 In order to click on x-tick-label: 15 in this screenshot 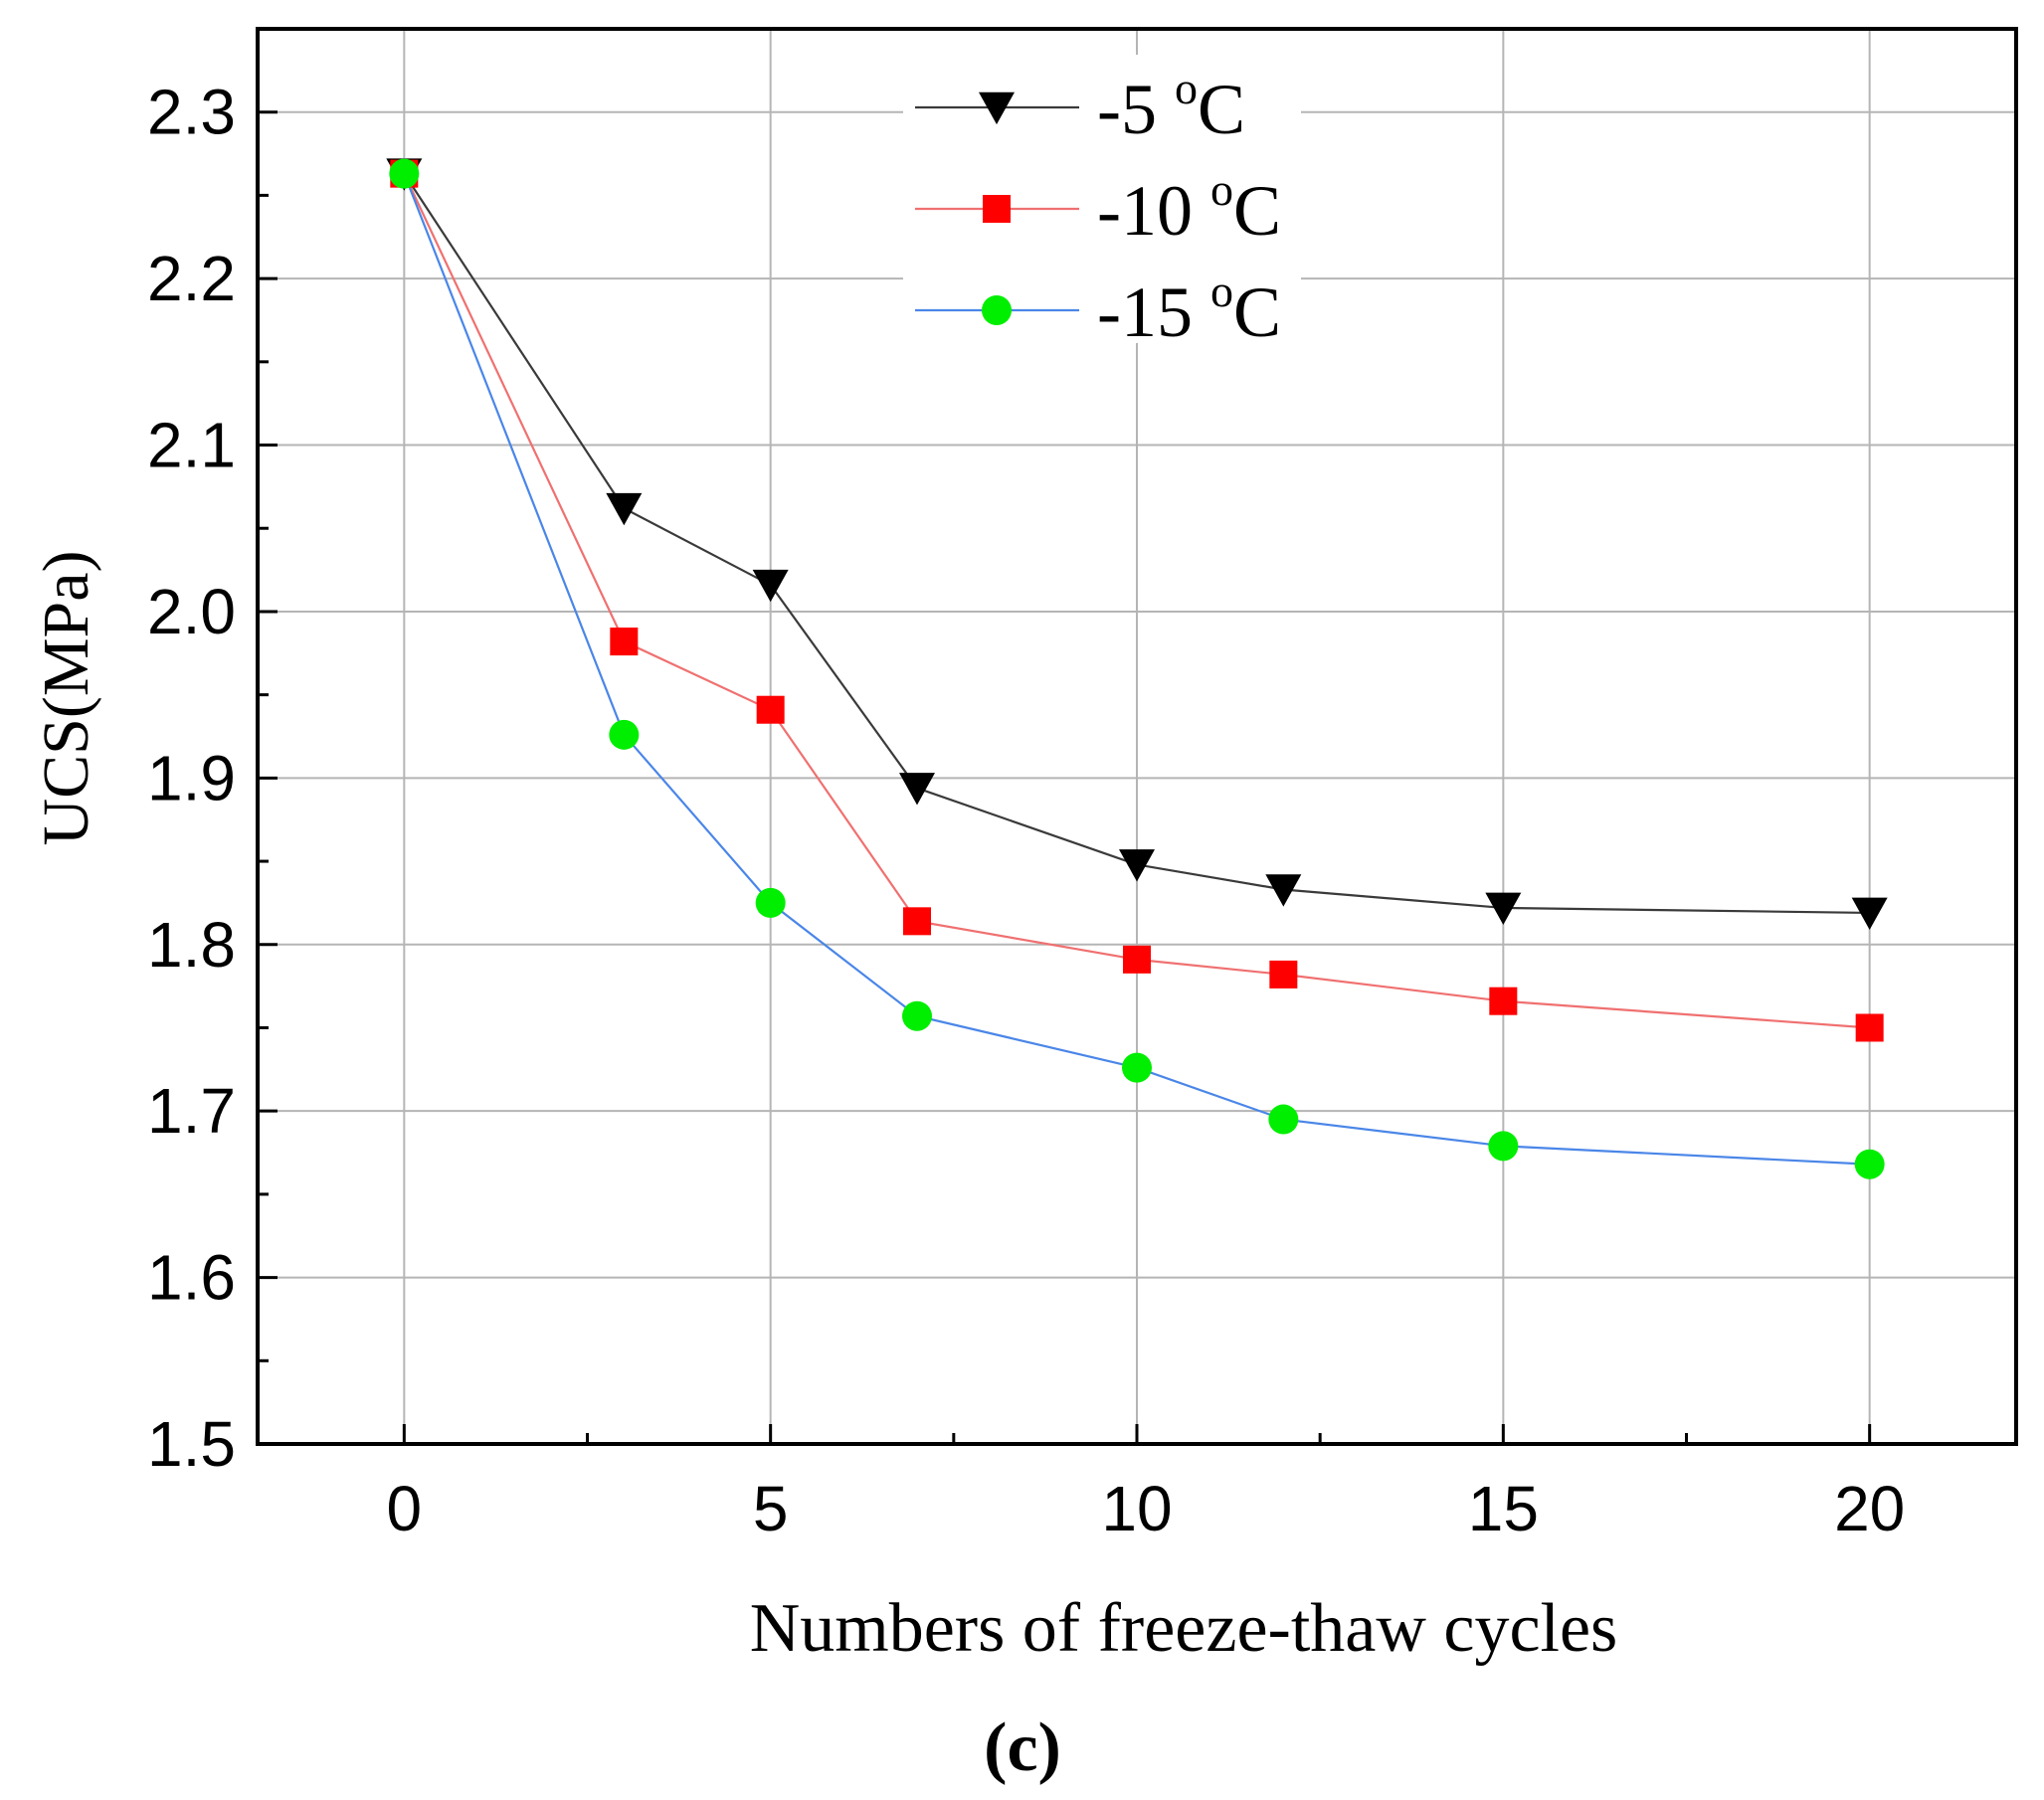, I will do `click(1503, 1508)`.